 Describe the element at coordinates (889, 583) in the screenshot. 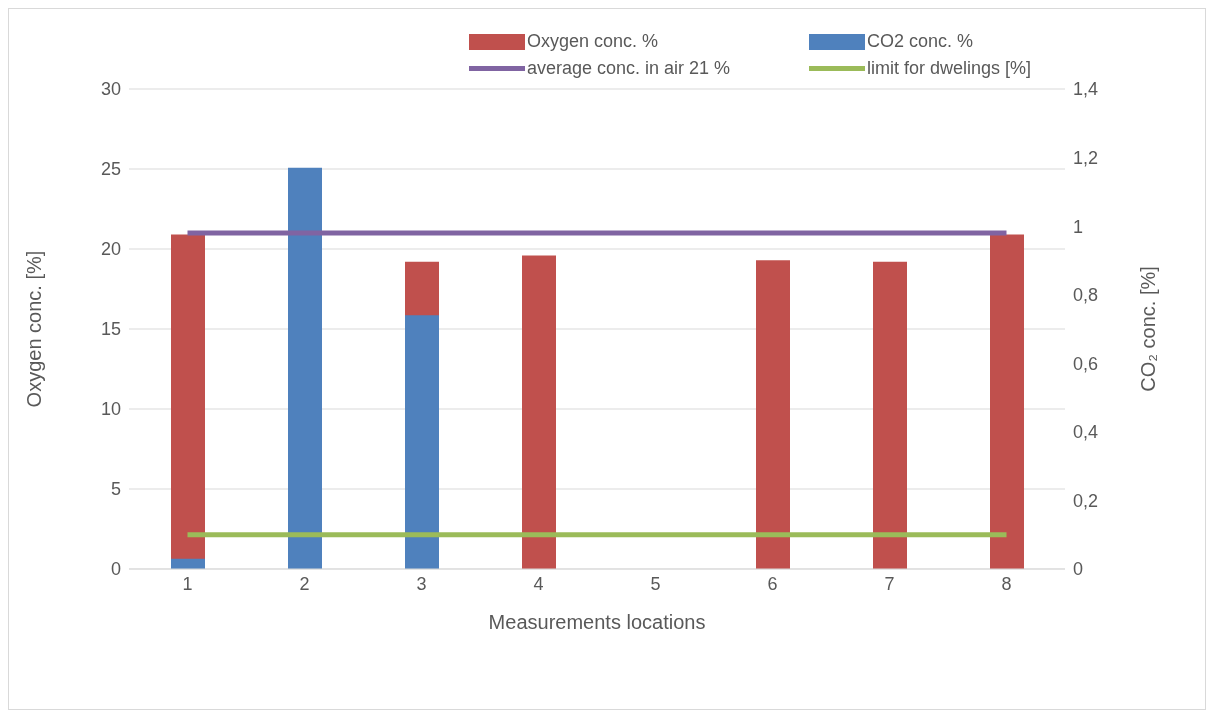

I see `x-tick-label: 7` at that location.